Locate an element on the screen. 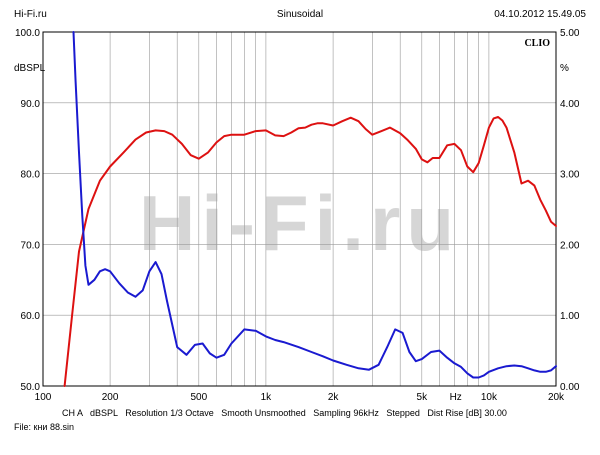  y-right-tick-label: 0.00 is located at coordinates (570, 387).